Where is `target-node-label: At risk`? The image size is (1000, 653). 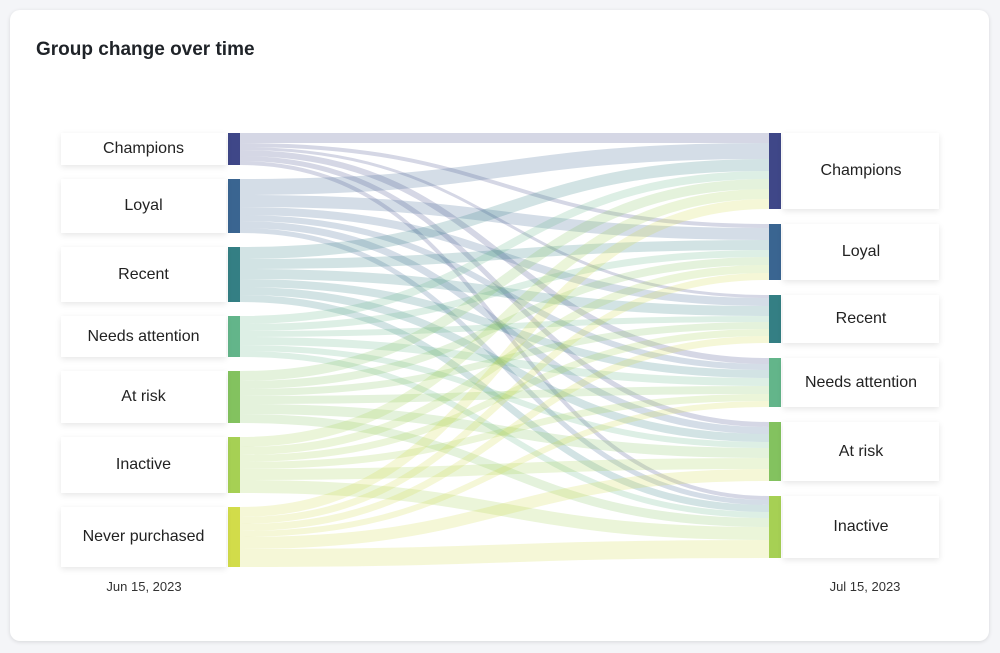
target-node-label: At risk is located at coordinates (861, 451).